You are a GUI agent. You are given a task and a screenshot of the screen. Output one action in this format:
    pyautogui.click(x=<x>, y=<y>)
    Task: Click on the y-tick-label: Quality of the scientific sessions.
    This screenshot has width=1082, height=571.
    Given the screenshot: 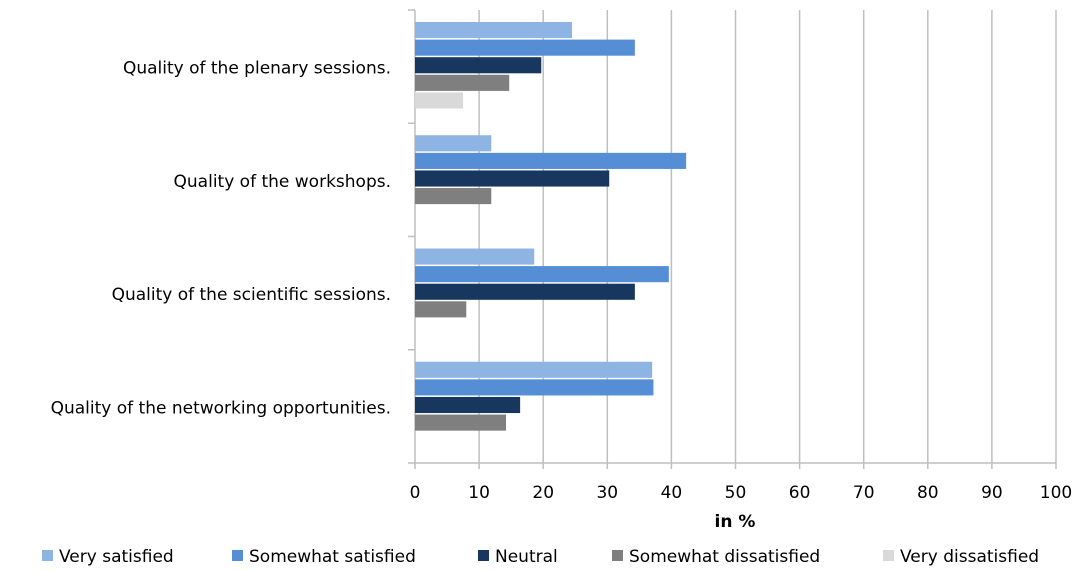 What is the action you would take?
    pyautogui.click(x=251, y=295)
    